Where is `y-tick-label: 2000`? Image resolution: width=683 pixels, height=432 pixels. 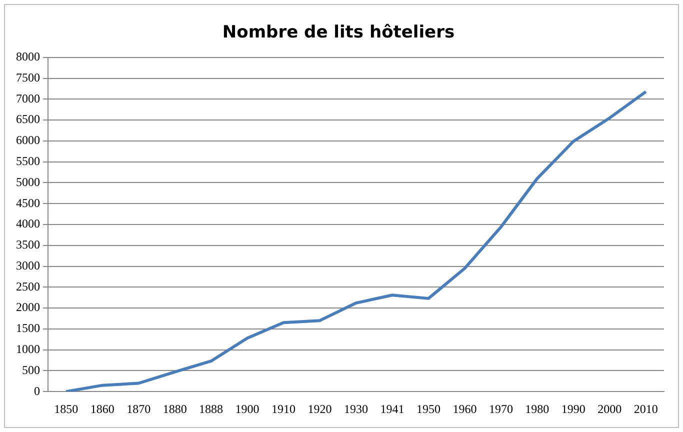
y-tick-label: 2000 is located at coordinates (28, 307).